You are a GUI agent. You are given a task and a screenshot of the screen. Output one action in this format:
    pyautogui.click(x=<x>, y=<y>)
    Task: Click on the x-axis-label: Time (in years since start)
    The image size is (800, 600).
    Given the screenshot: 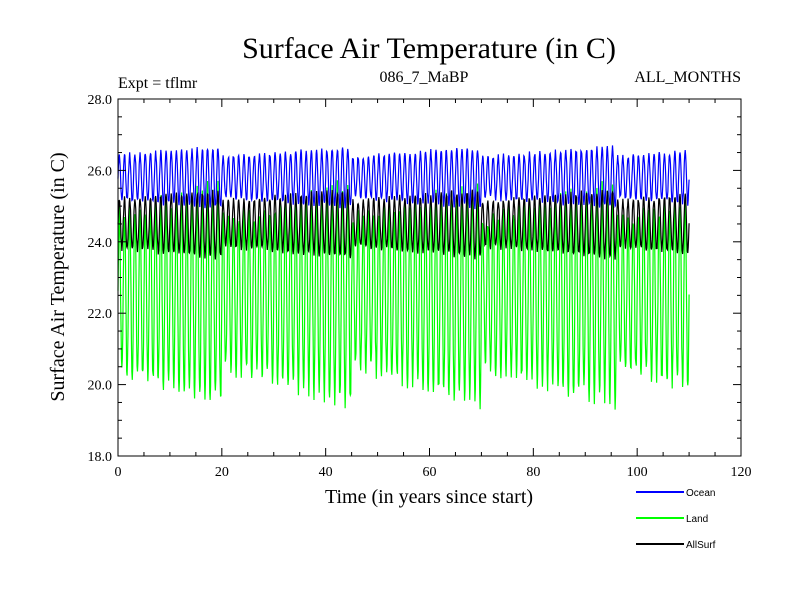 What is the action you would take?
    pyautogui.click(x=429, y=497)
    